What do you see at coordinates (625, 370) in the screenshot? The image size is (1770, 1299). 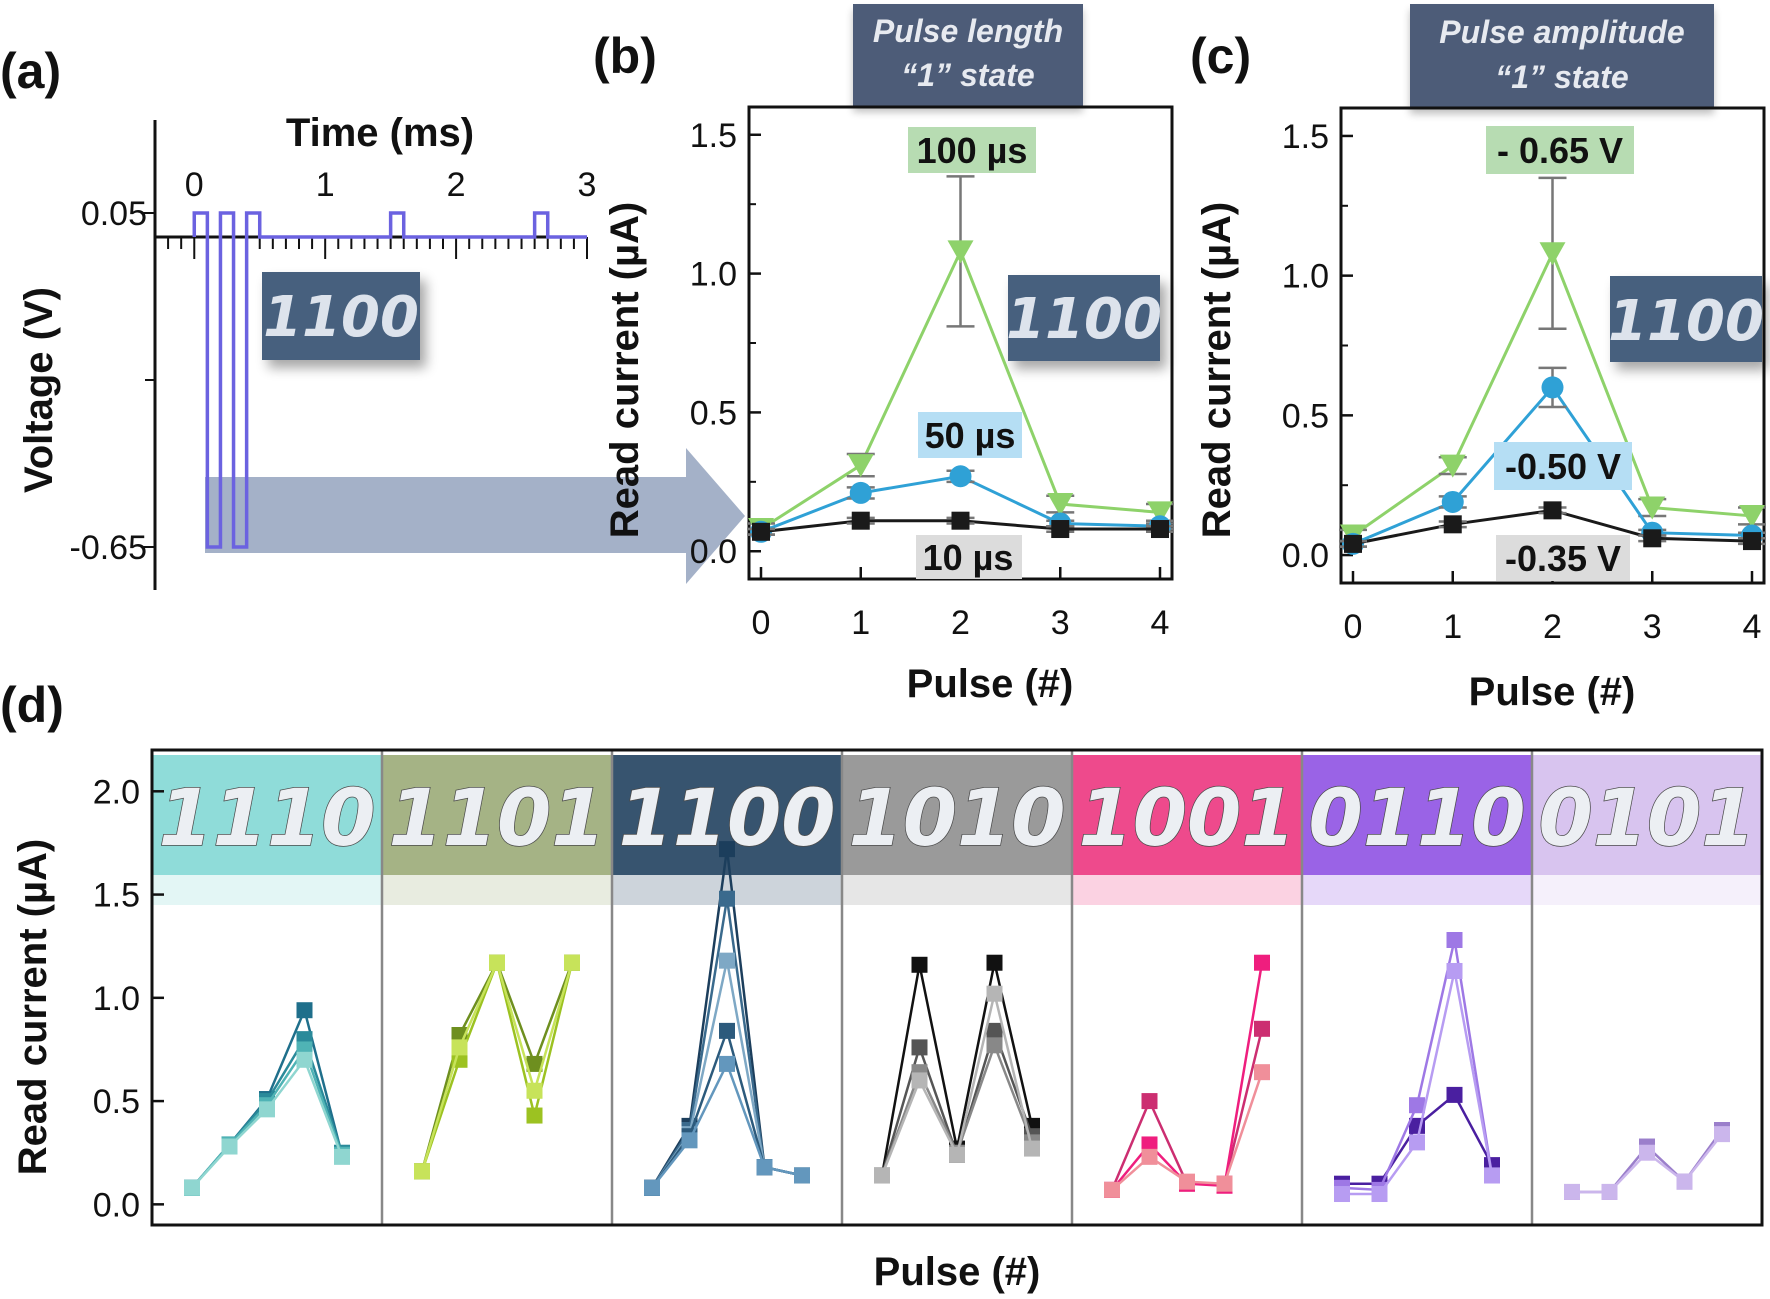 I see `b-y-axis-title: Read current (µA)` at bounding box center [625, 370].